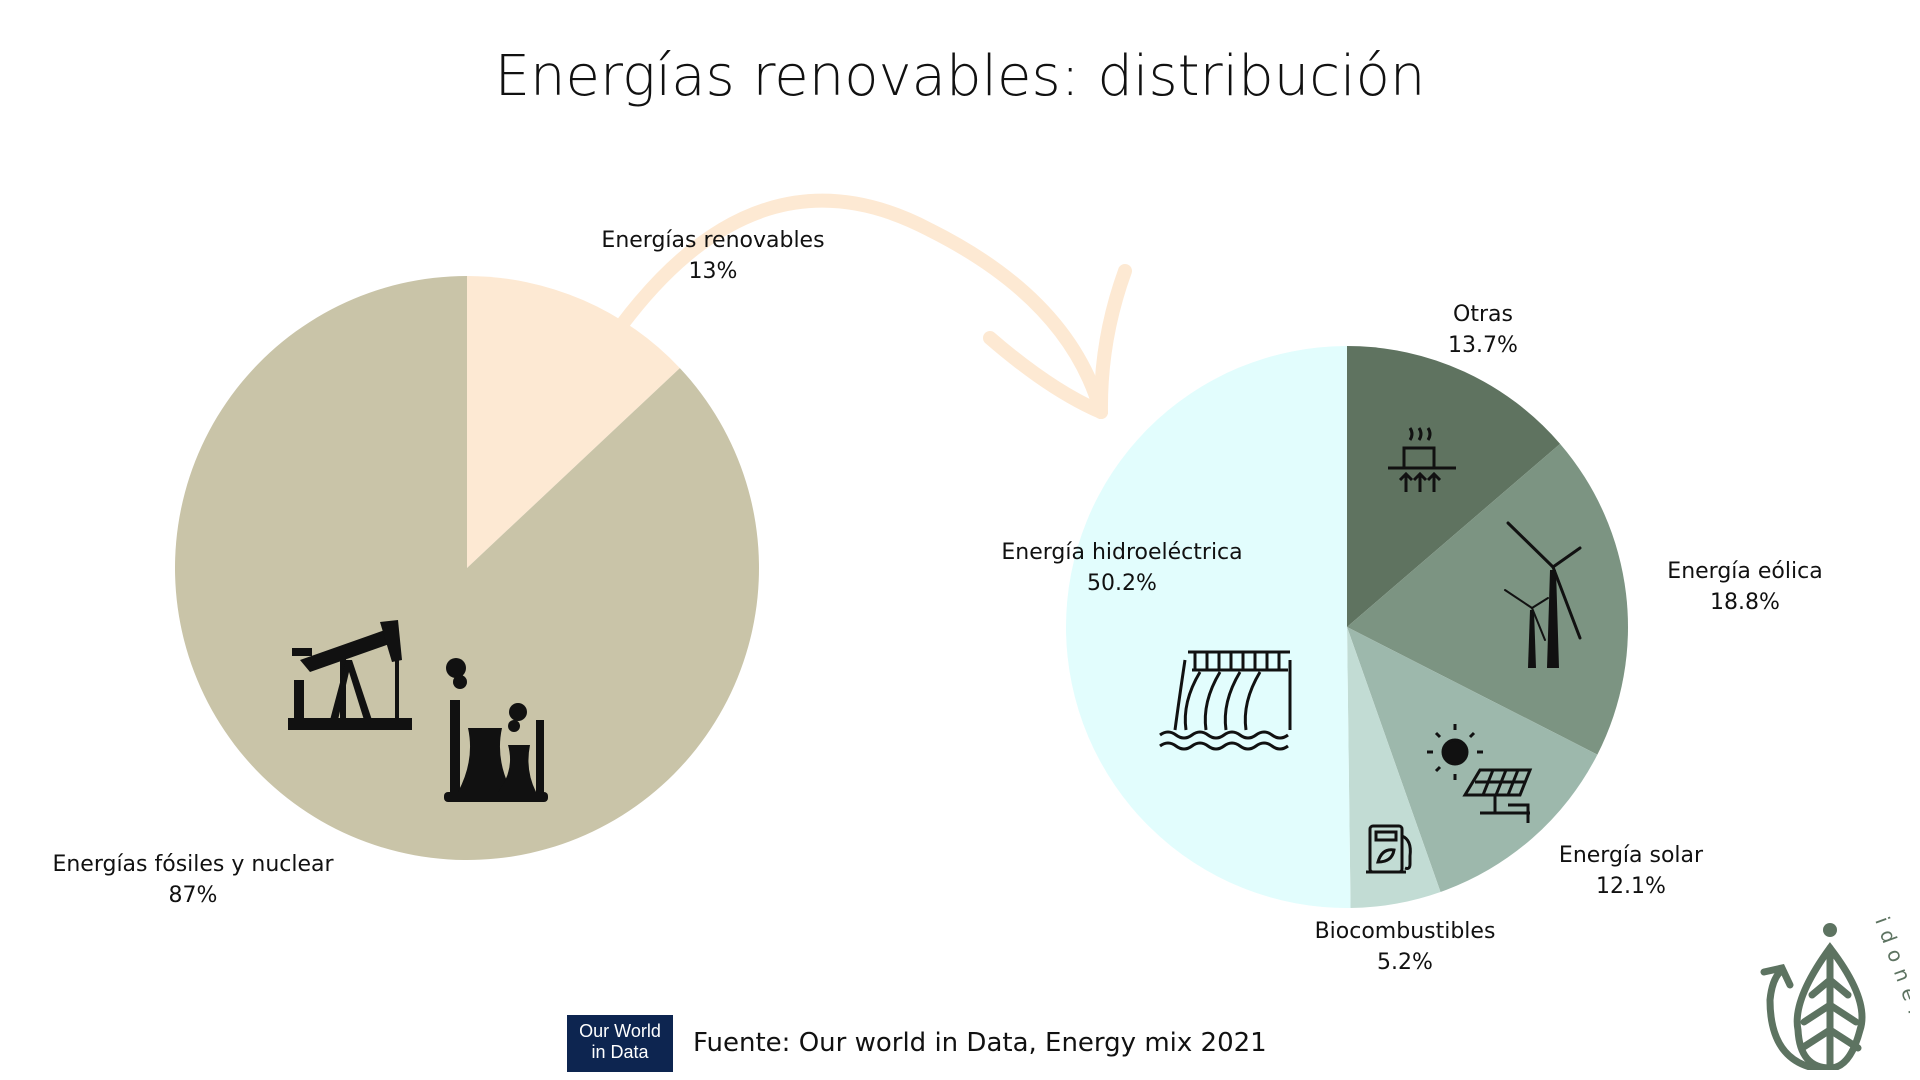  What do you see at coordinates (192, 880) in the screenshot?
I see `label-fossil-nuclear: Energías fósiles y nuclear 87%` at bounding box center [192, 880].